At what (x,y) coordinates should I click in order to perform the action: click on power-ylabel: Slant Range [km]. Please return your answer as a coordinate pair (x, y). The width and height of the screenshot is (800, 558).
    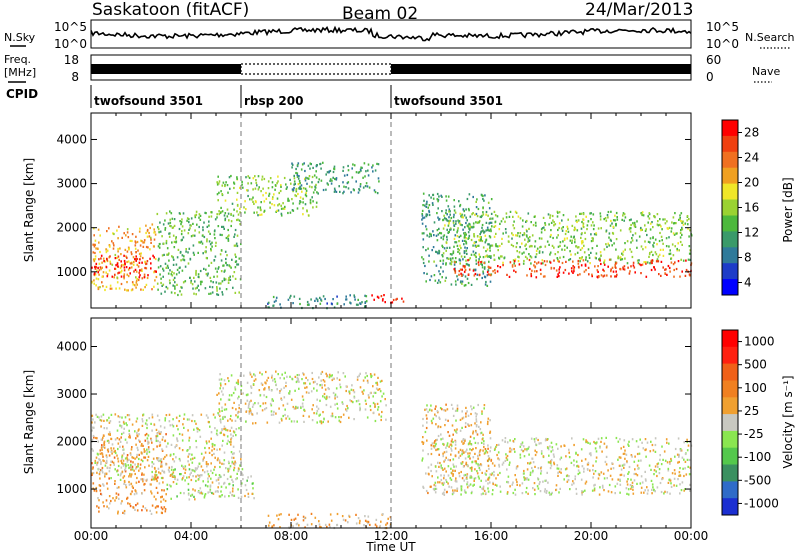
    Looking at the image, I should click on (29, 210).